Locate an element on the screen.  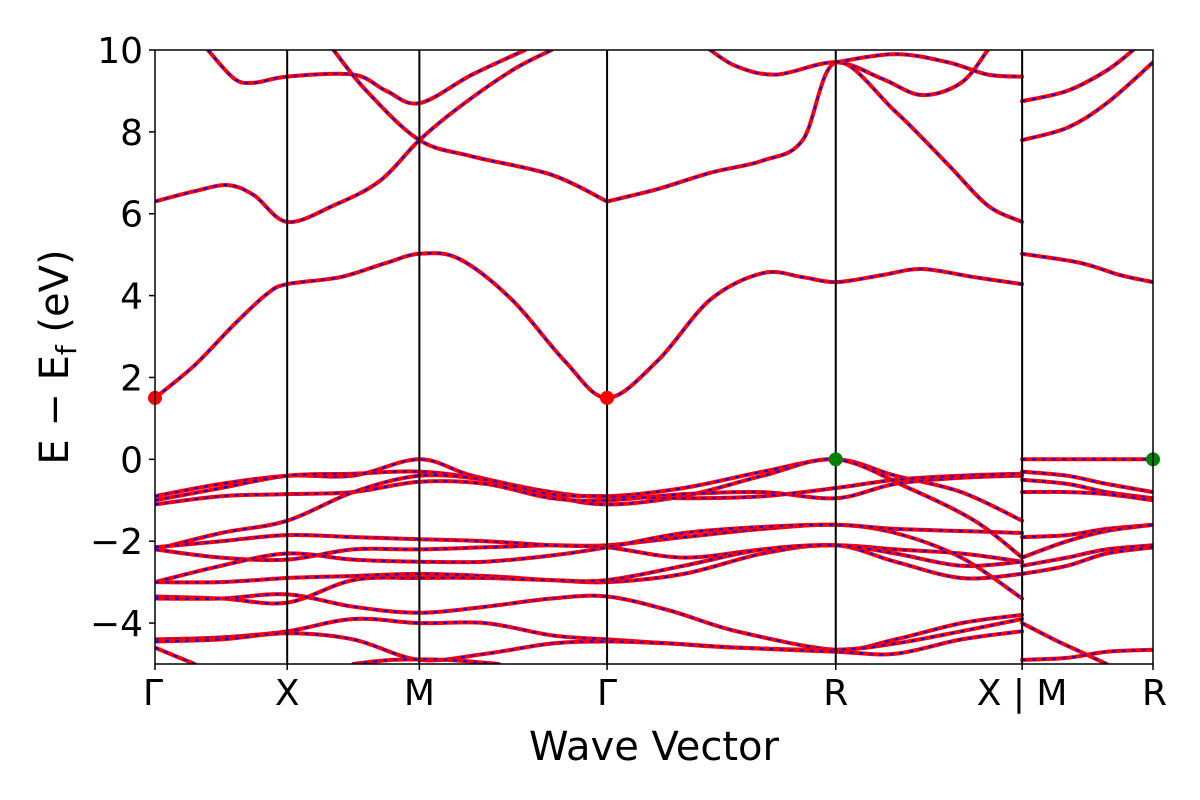
y-axis-label: E − Ef (eV) is located at coordinates (57, 356).